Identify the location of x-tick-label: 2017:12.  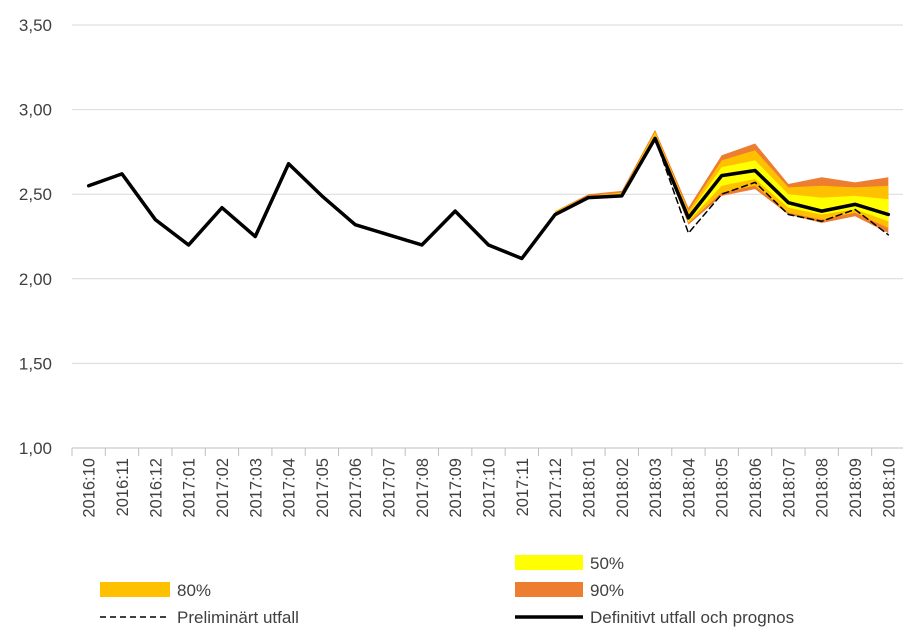
(556, 488).